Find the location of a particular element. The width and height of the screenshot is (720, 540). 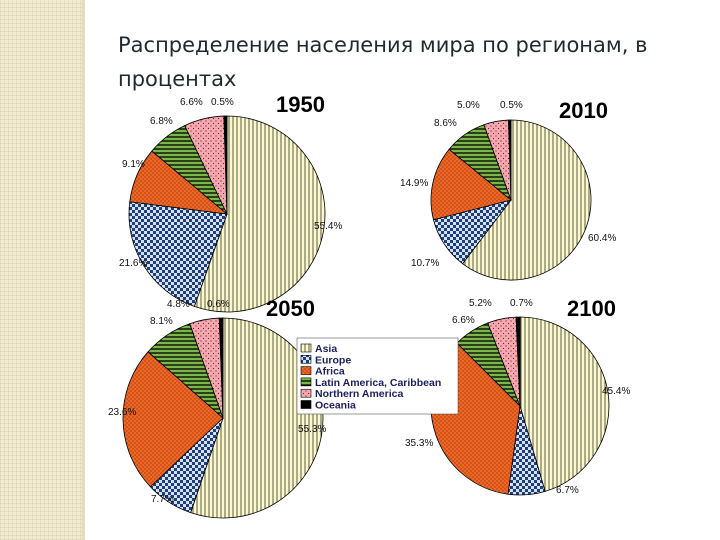

chart-year-label: 2010 is located at coordinates (583, 110).